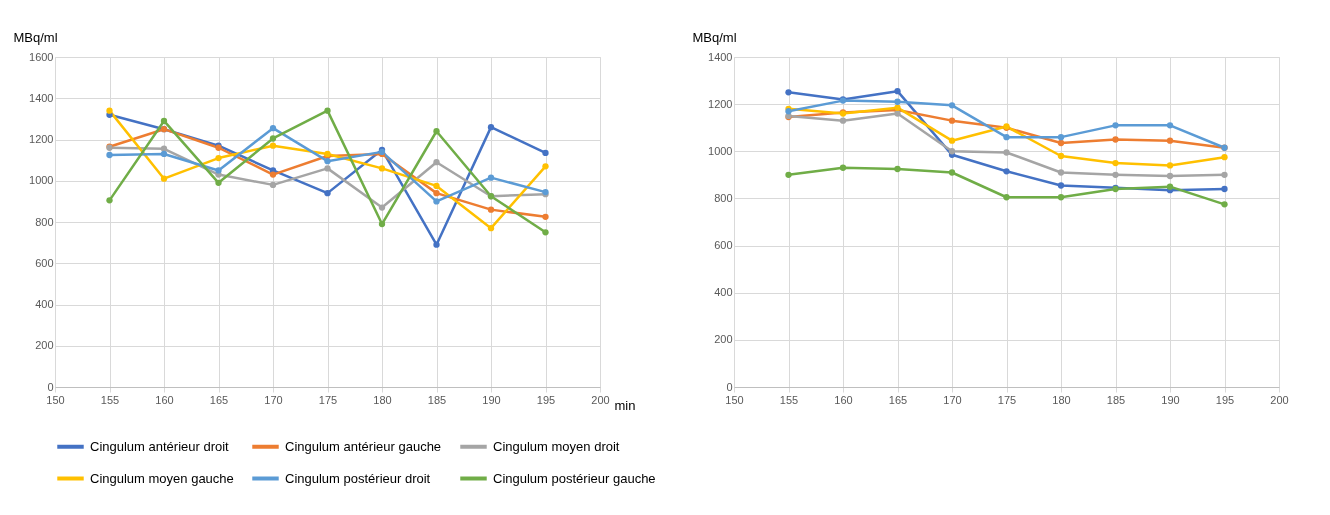 This screenshot has height=515, width=1330. Describe the element at coordinates (625, 405) in the screenshot. I see `x-axis-title: min` at that location.